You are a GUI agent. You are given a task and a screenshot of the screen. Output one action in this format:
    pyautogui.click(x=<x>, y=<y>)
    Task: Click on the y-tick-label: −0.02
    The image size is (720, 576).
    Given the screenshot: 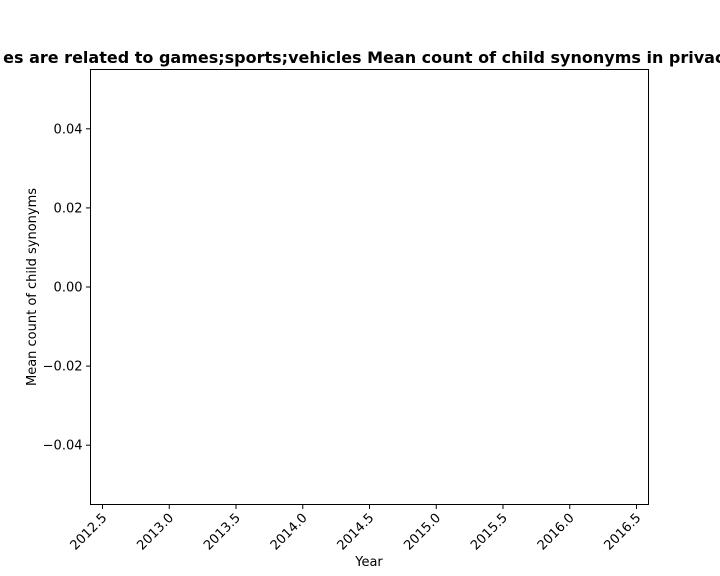 What is the action you would take?
    pyautogui.click(x=63, y=367)
    